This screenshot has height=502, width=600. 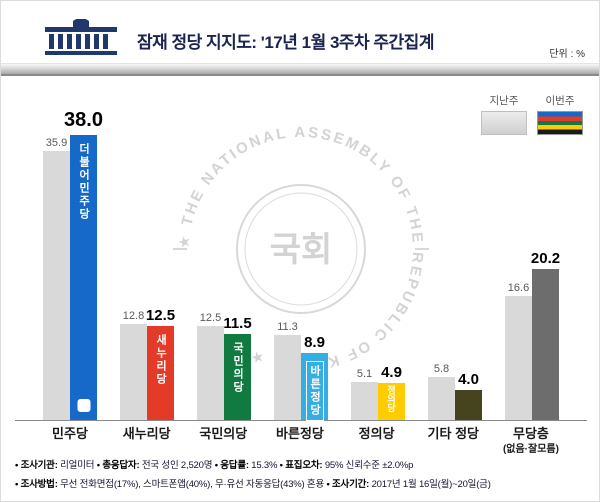 I want to click on this-week-value: 4.9, so click(x=391, y=373).